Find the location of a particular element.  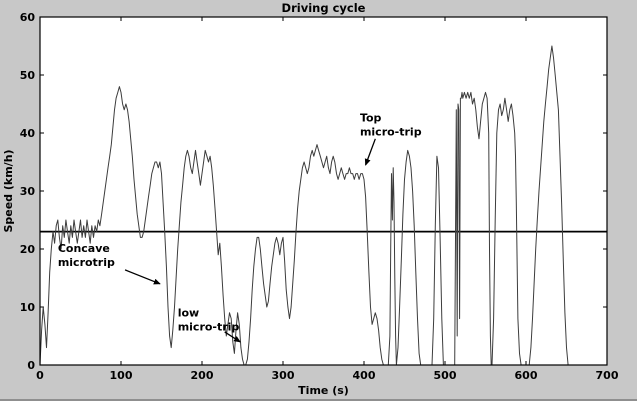

y-tick-label: 20 is located at coordinates (28, 249).